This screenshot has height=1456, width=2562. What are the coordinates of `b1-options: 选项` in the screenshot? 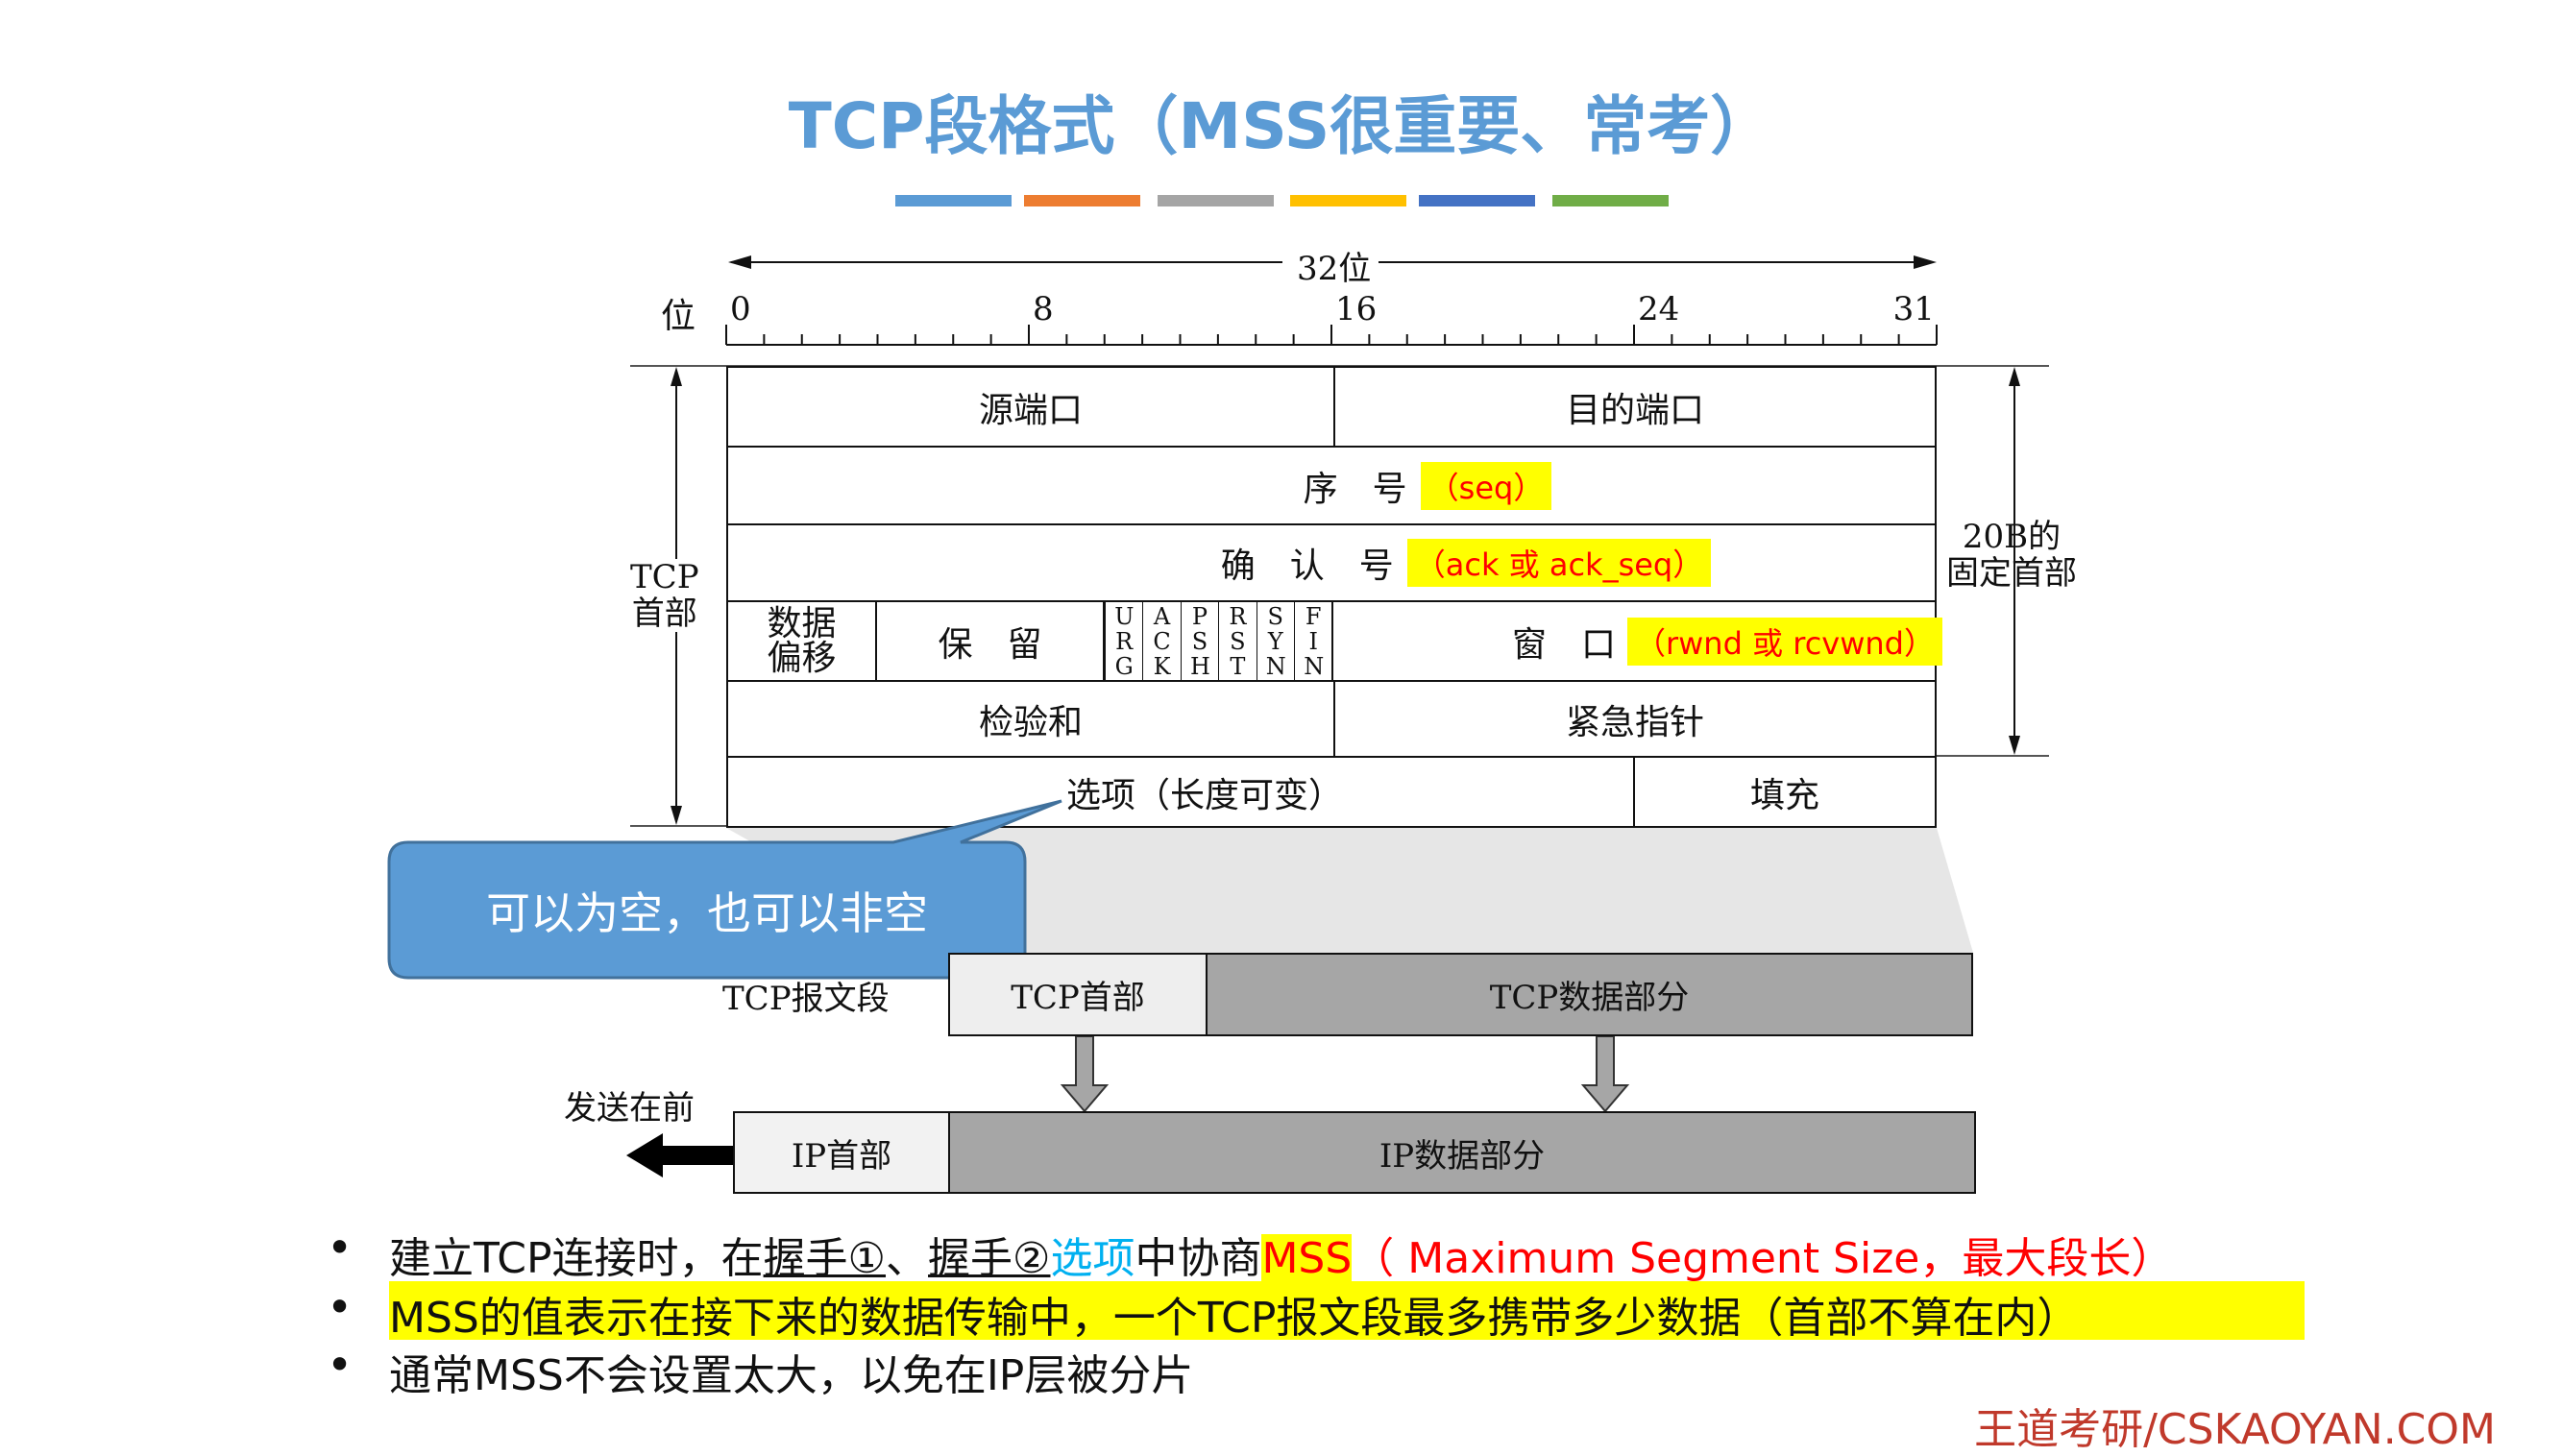 It's located at (1092, 1259).